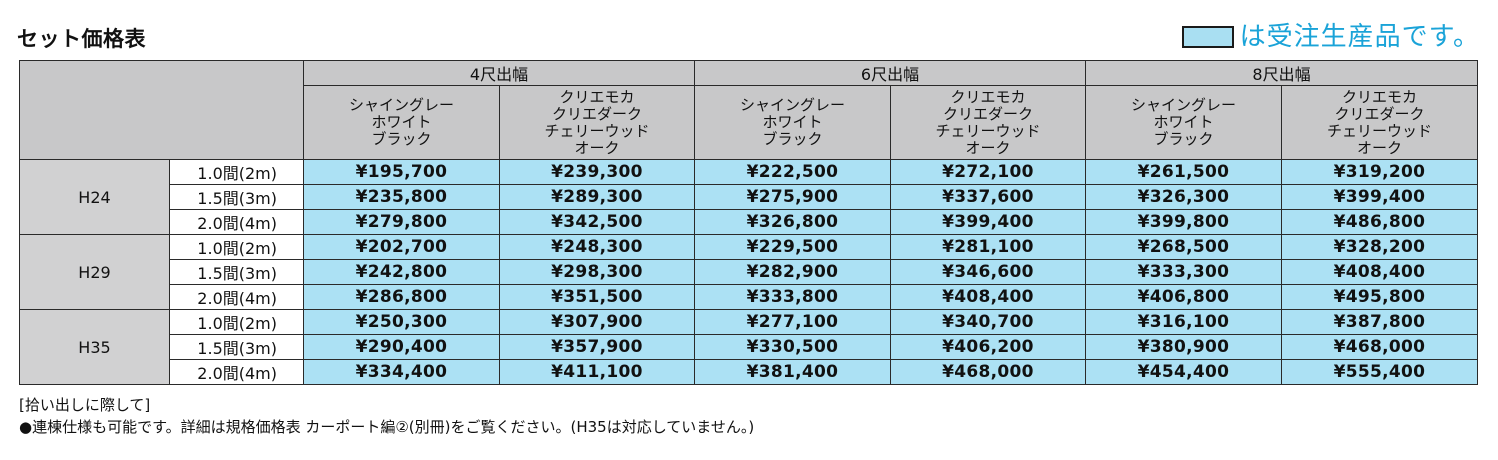  I want to click on height-label: H24, so click(94, 197).